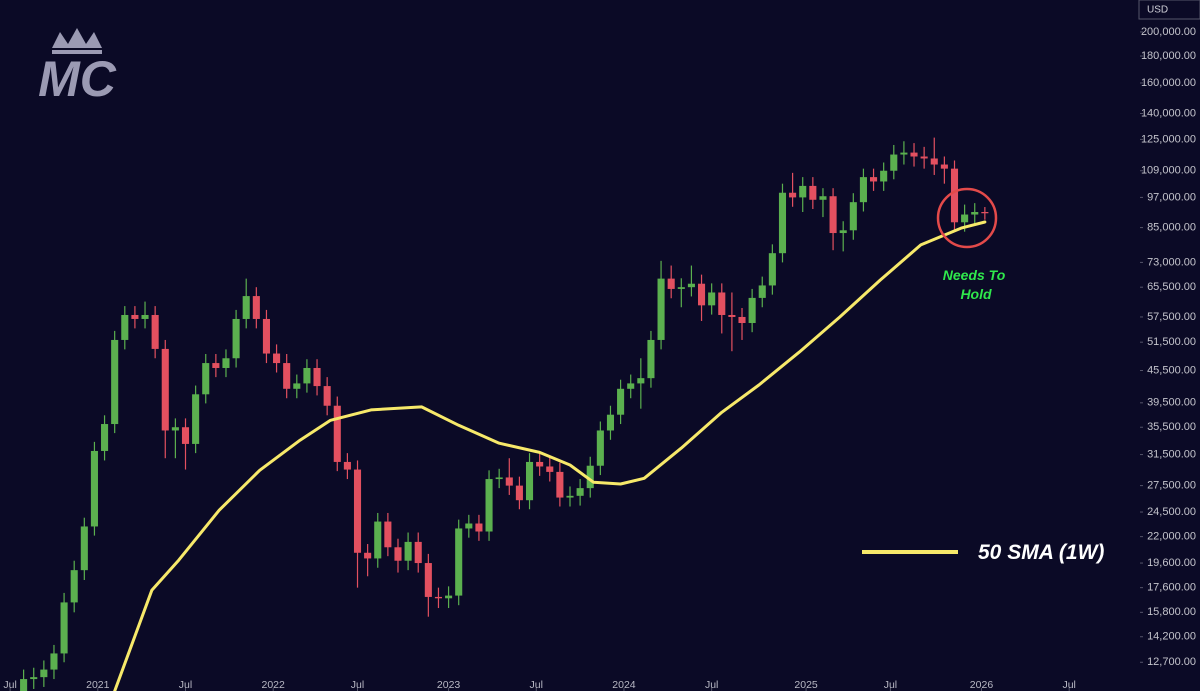  What do you see at coordinates (1171, 537) in the screenshot?
I see `y-tick-label: 22,000.00` at bounding box center [1171, 537].